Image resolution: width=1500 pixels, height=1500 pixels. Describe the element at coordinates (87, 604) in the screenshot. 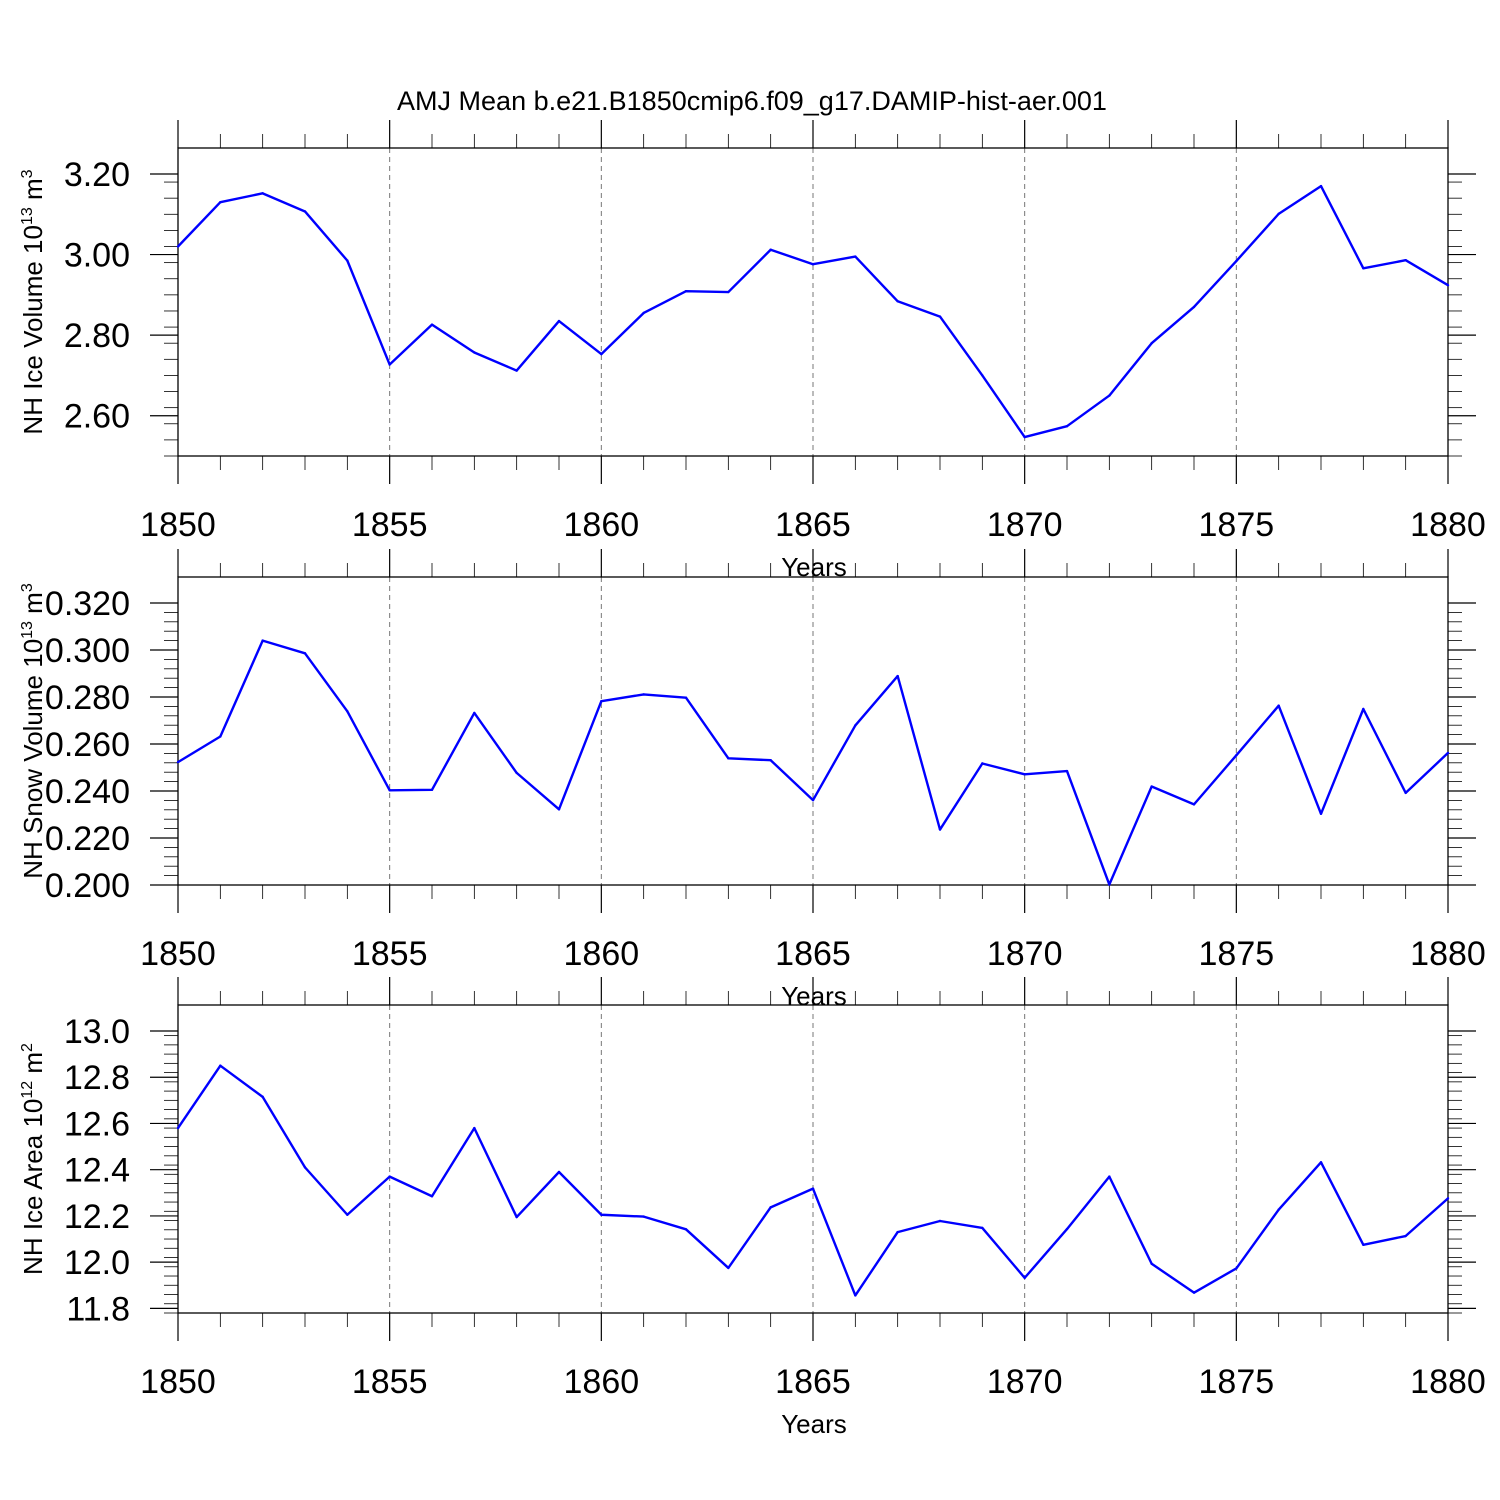

I see `y-tick-label: 0.320` at that location.